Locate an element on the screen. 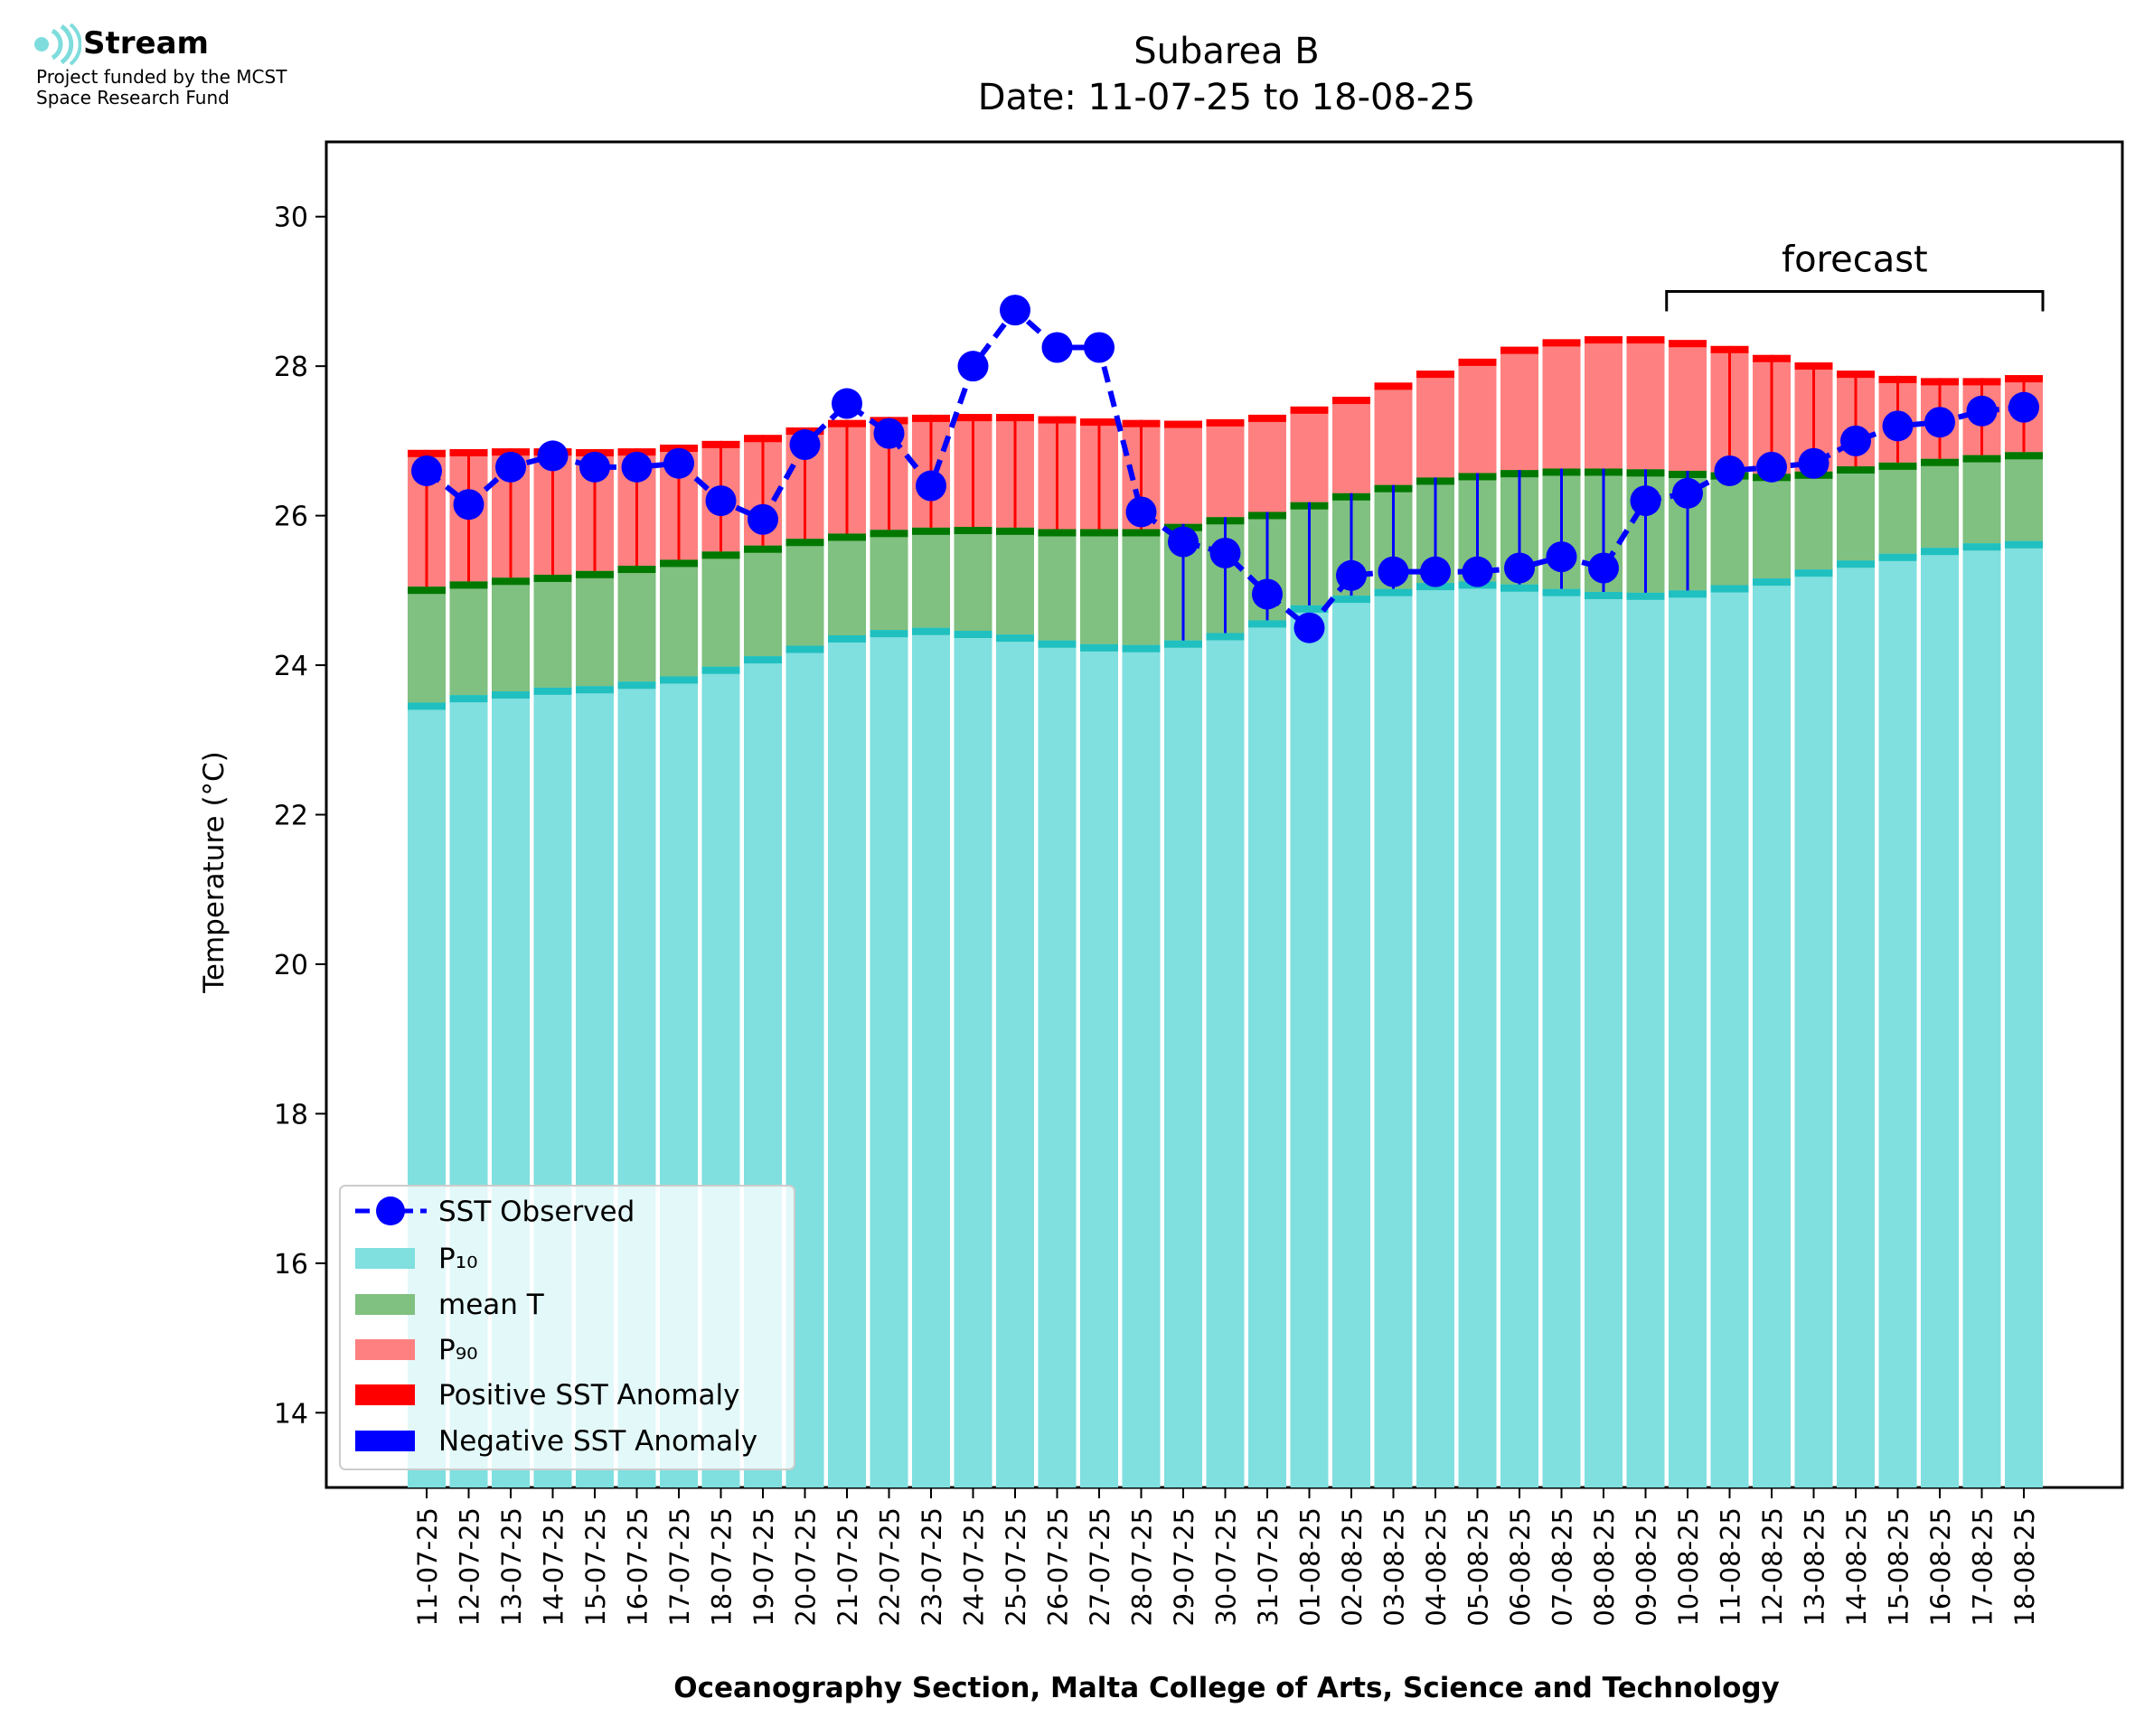  legend-label-p10: P₁₀ is located at coordinates (458, 1259).